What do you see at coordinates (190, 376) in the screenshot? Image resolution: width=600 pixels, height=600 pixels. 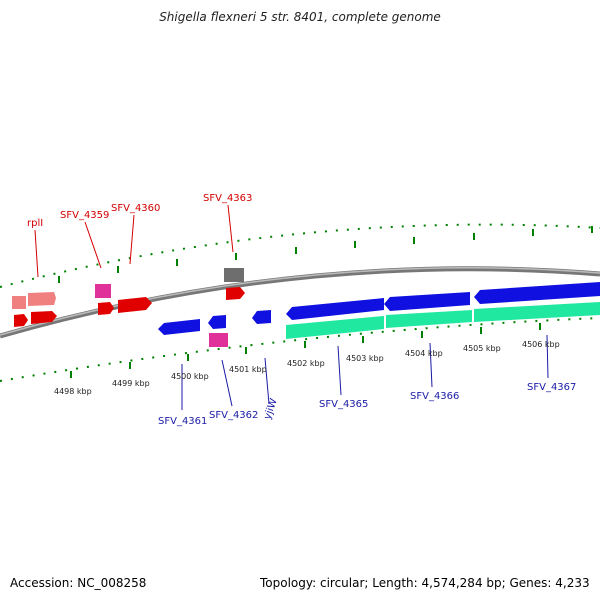 I see `tick-label: 4500 kbp` at bounding box center [190, 376].